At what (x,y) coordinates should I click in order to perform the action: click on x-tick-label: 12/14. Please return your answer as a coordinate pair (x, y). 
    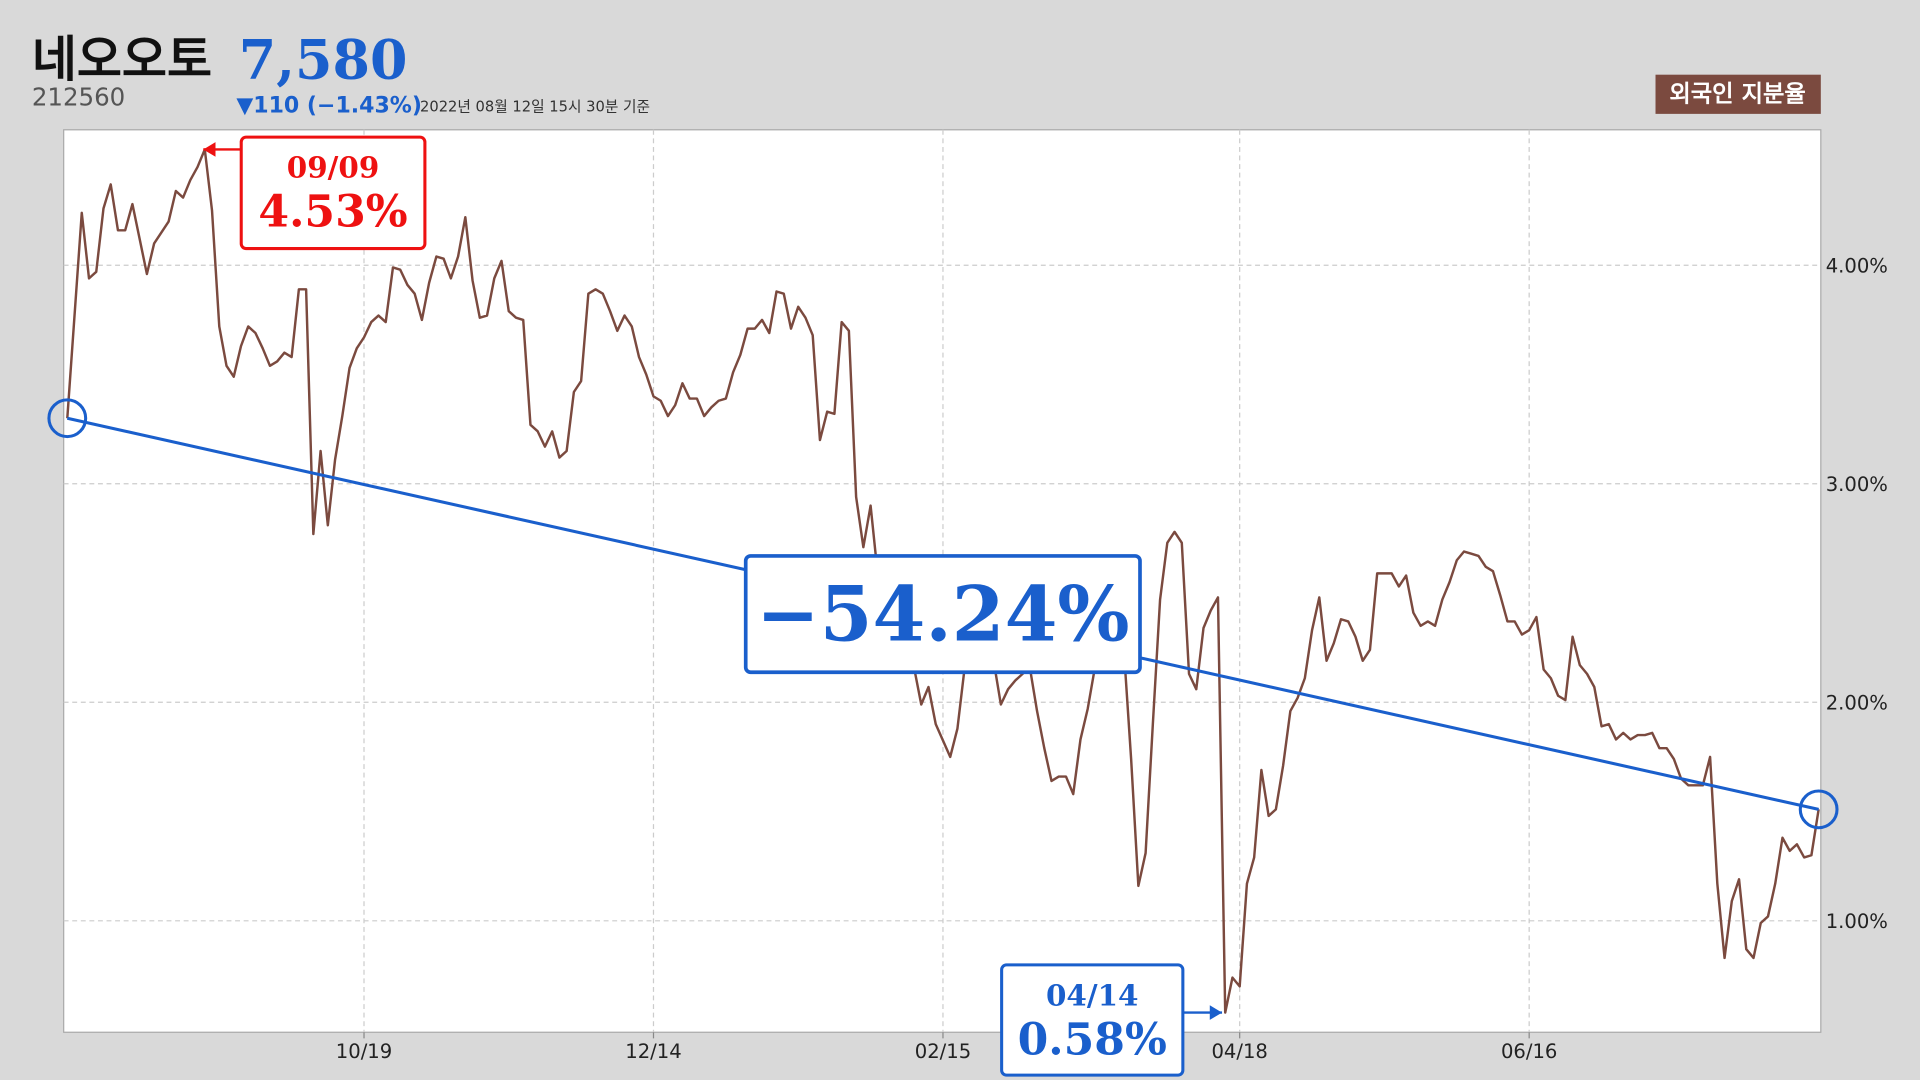
    Looking at the image, I should click on (653, 1051).